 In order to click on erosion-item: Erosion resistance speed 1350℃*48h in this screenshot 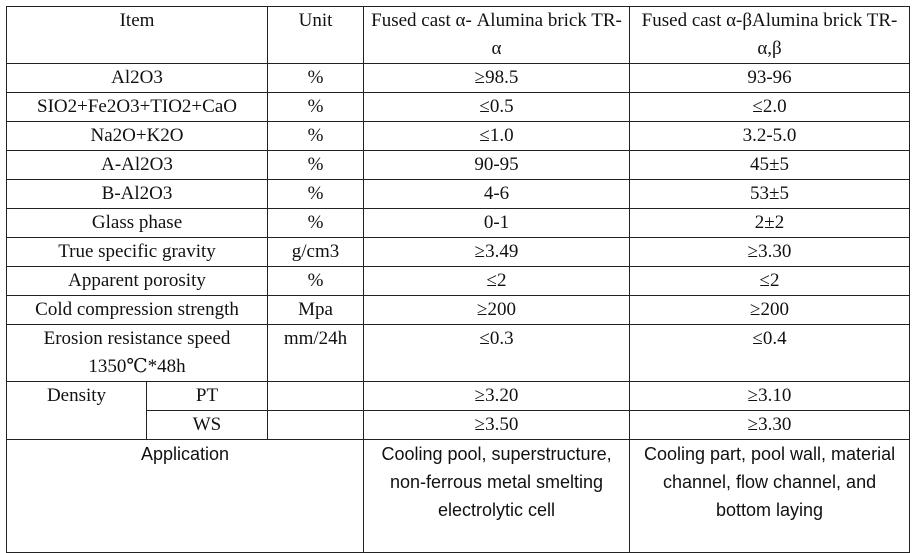, I will do `click(137, 353)`.